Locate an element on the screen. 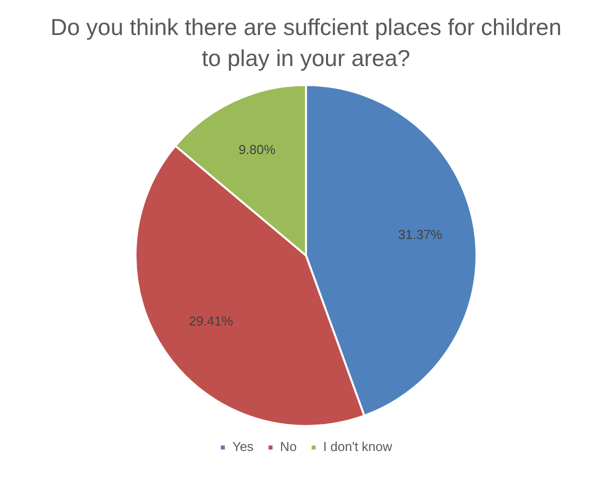 The image size is (612, 493). data-label: 9.80% is located at coordinates (257, 149).